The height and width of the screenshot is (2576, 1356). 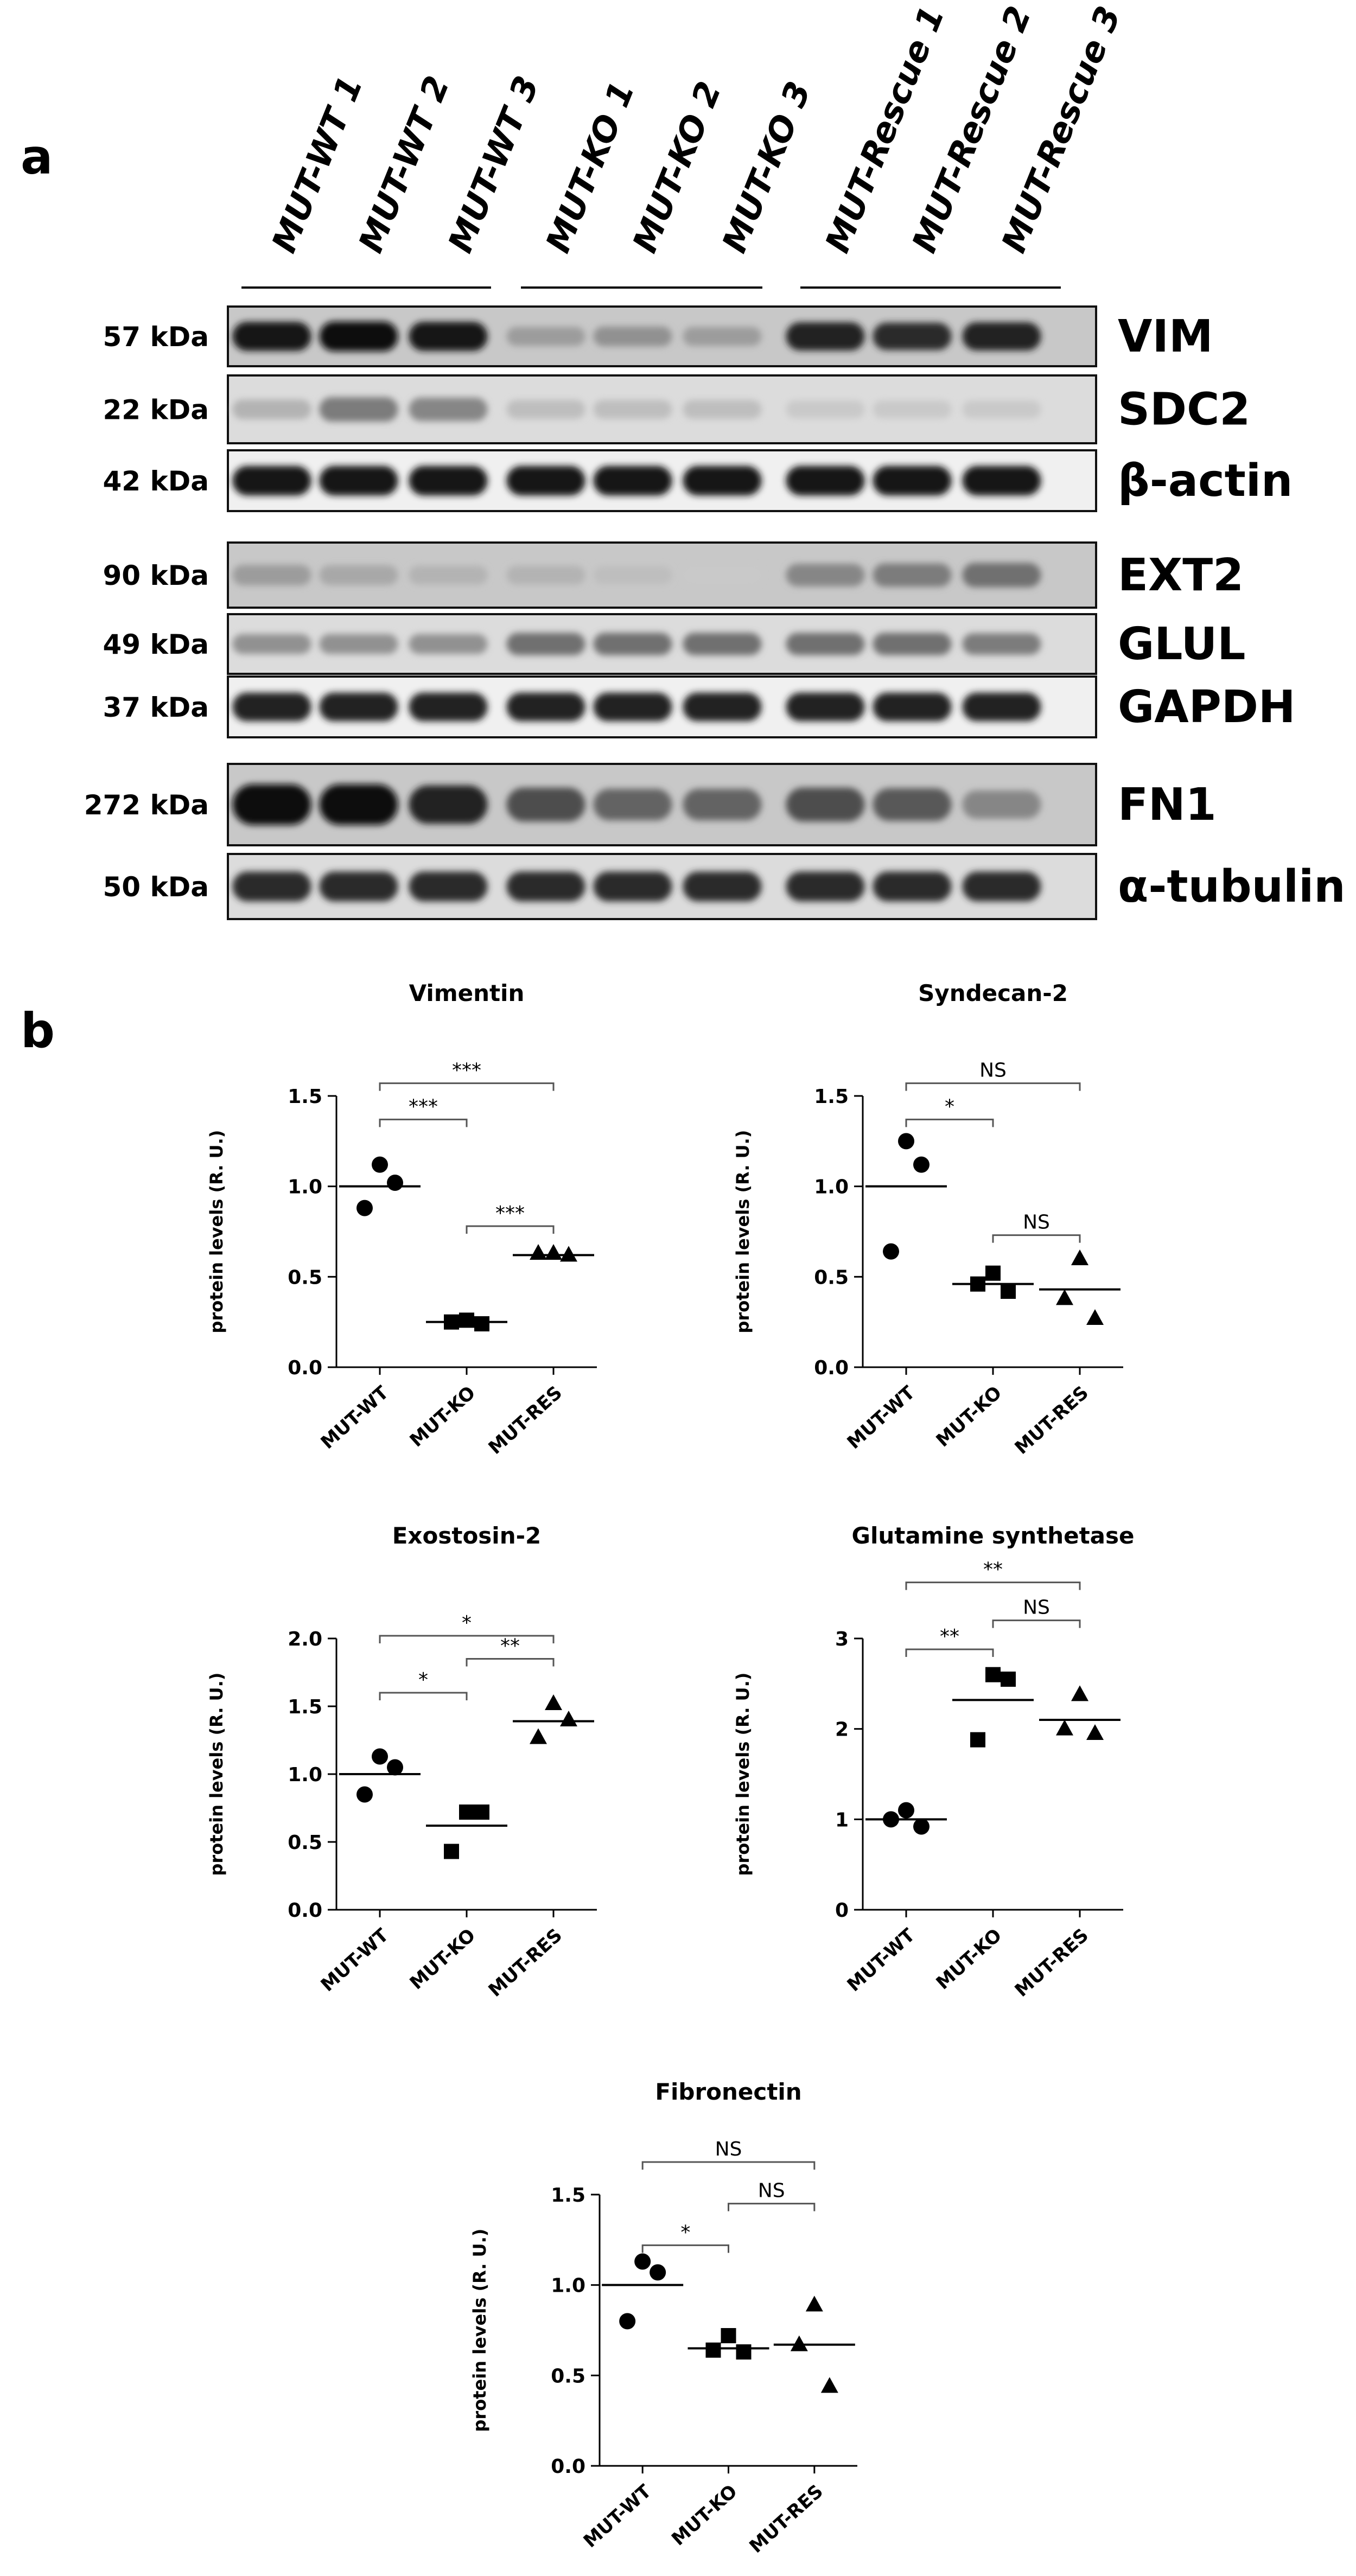 I want to click on protein-label: FN1, so click(x=1167, y=805).